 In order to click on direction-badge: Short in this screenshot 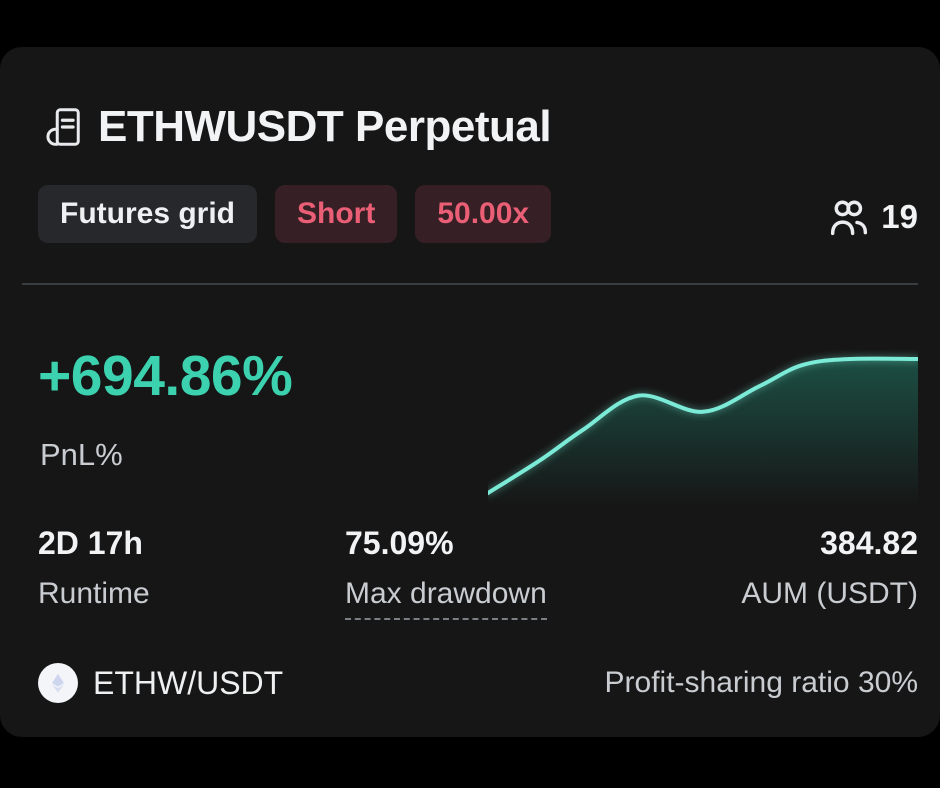, I will do `click(336, 214)`.